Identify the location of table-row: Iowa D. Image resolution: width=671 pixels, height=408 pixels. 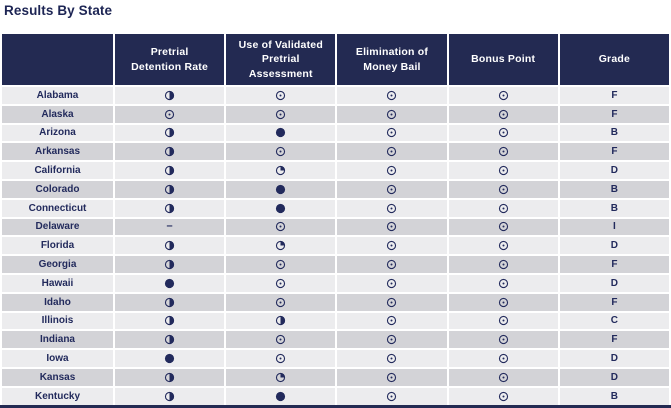
(335, 358).